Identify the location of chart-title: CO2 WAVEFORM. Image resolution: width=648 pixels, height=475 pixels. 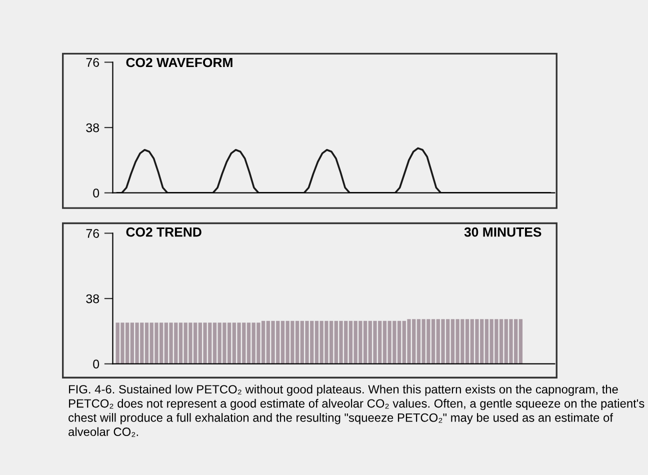
(179, 63).